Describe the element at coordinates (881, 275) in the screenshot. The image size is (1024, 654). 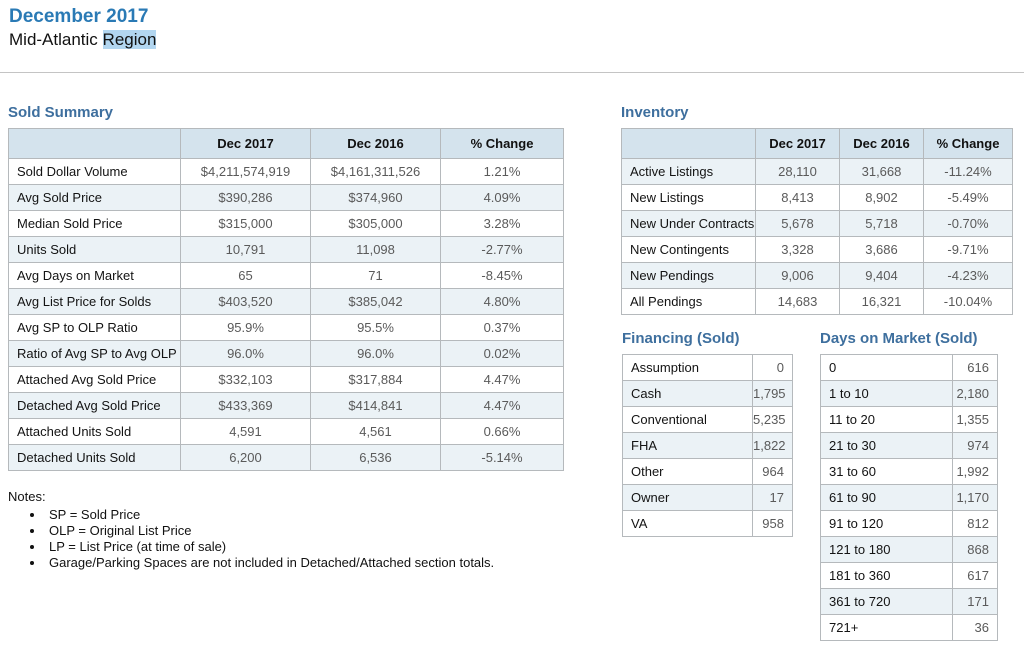
I see `cell-value: 9,404` at that location.